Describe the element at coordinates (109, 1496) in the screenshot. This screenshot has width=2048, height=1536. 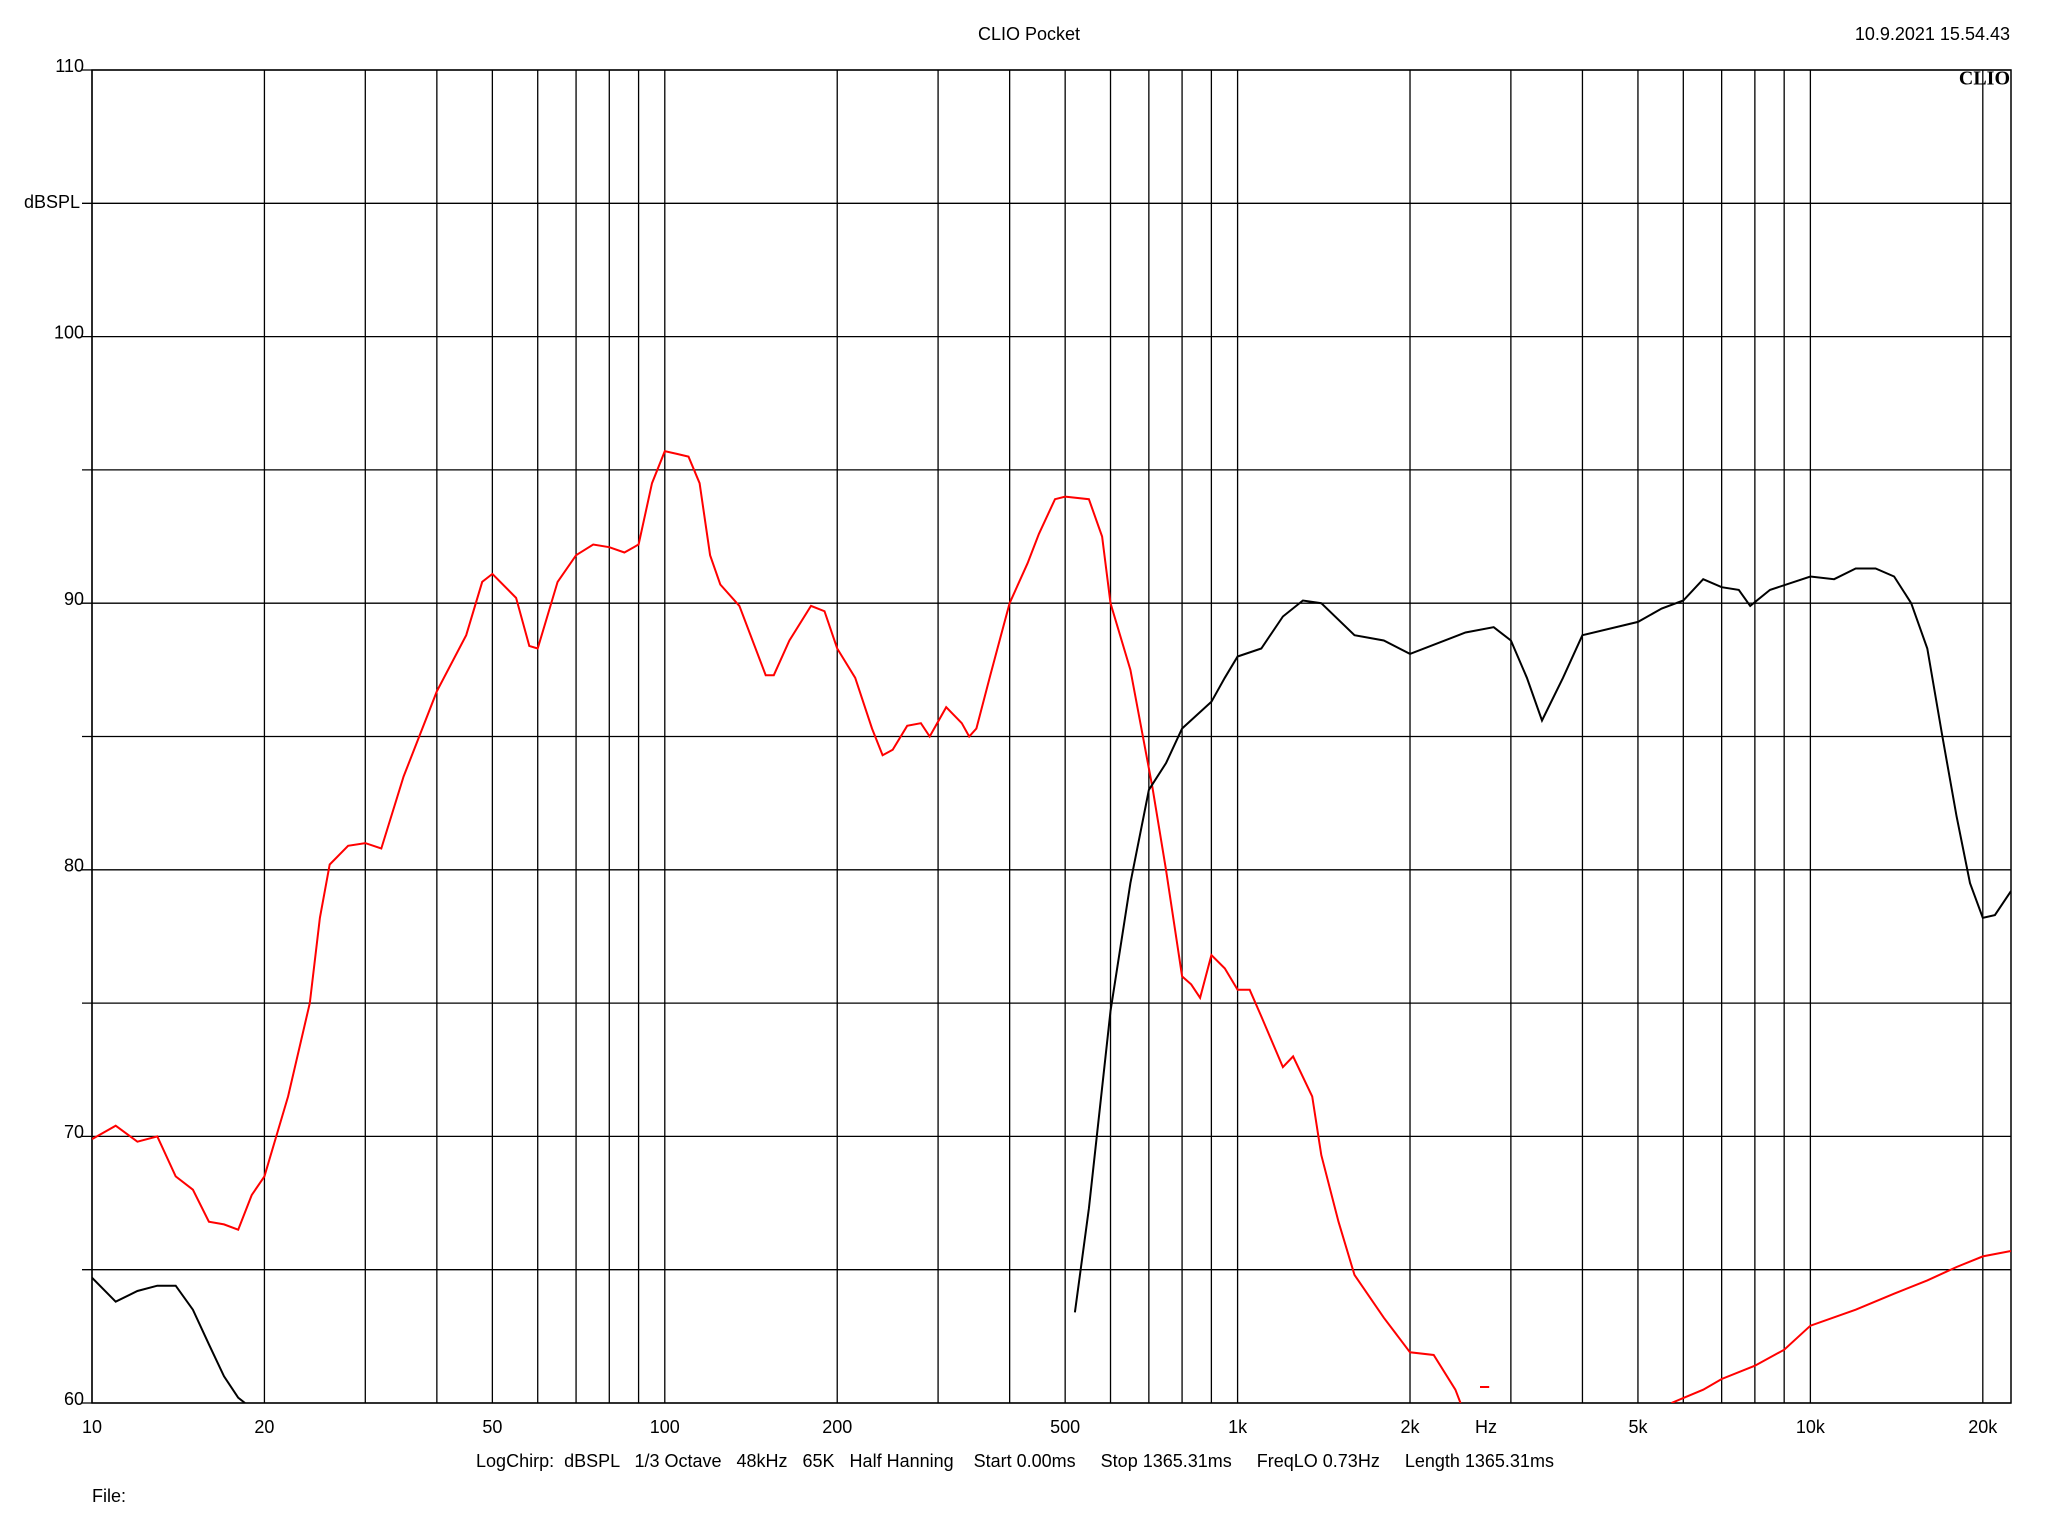
I see `file-label: File:` at that location.